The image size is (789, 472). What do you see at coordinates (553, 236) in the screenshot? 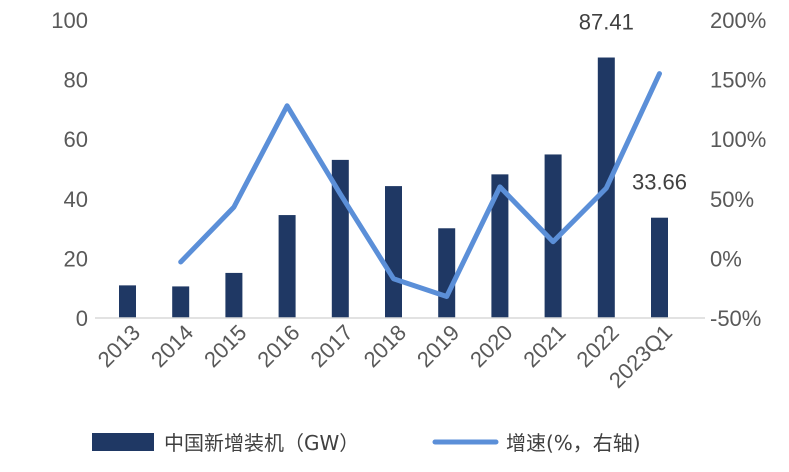
I see `bar-2021` at bounding box center [553, 236].